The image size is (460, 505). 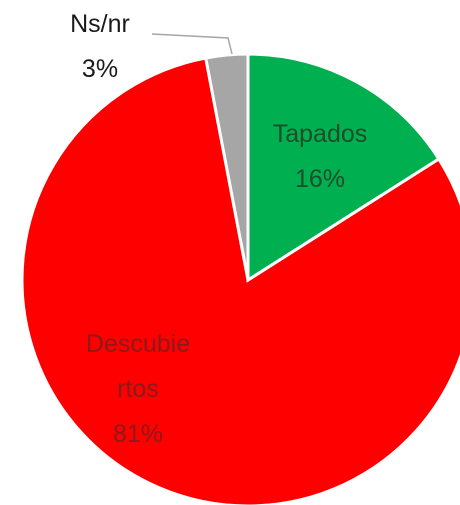 I want to click on value-label: 3%, so click(x=100, y=69).